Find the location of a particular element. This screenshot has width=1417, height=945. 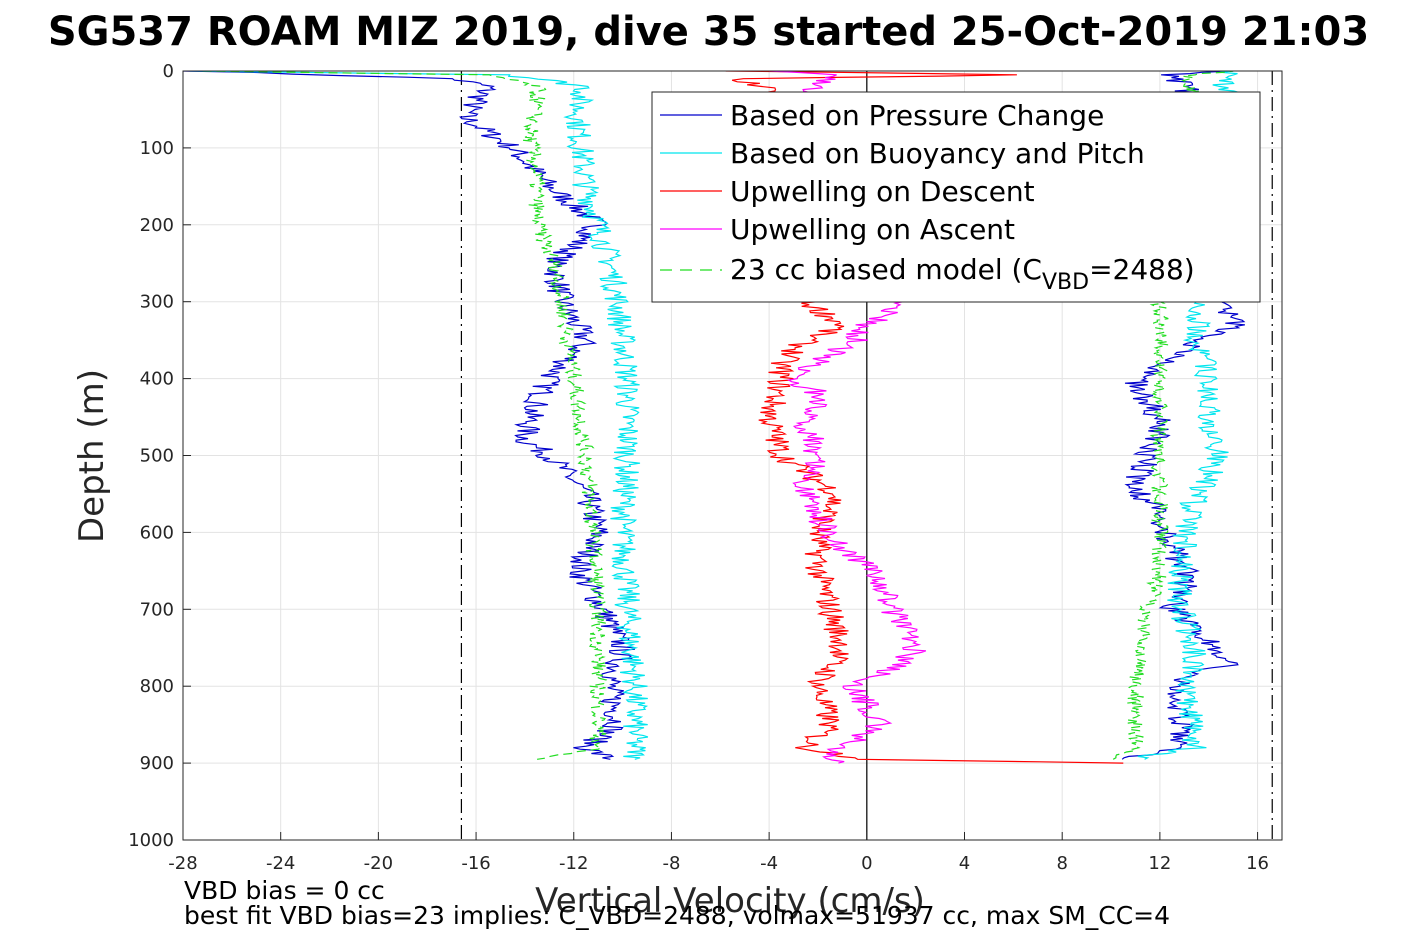

y-tick-label: 0 is located at coordinates (168, 71).